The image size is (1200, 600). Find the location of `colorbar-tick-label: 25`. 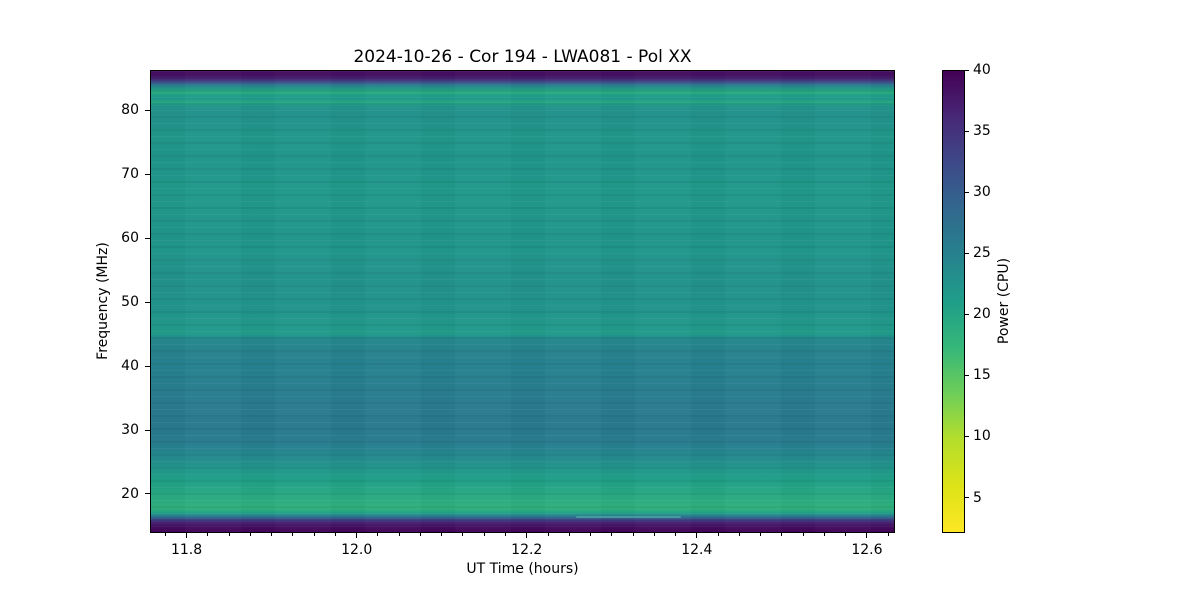

colorbar-tick-label: 25 is located at coordinates (982, 253).